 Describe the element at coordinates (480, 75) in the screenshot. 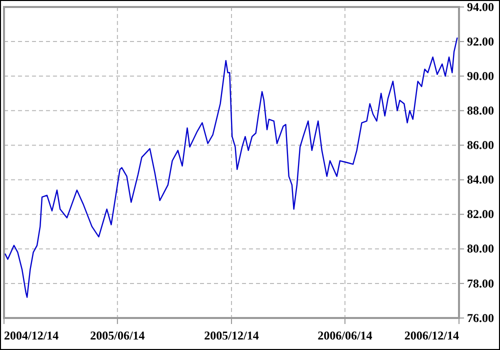

I see `y-tick-label: 90.00` at that location.